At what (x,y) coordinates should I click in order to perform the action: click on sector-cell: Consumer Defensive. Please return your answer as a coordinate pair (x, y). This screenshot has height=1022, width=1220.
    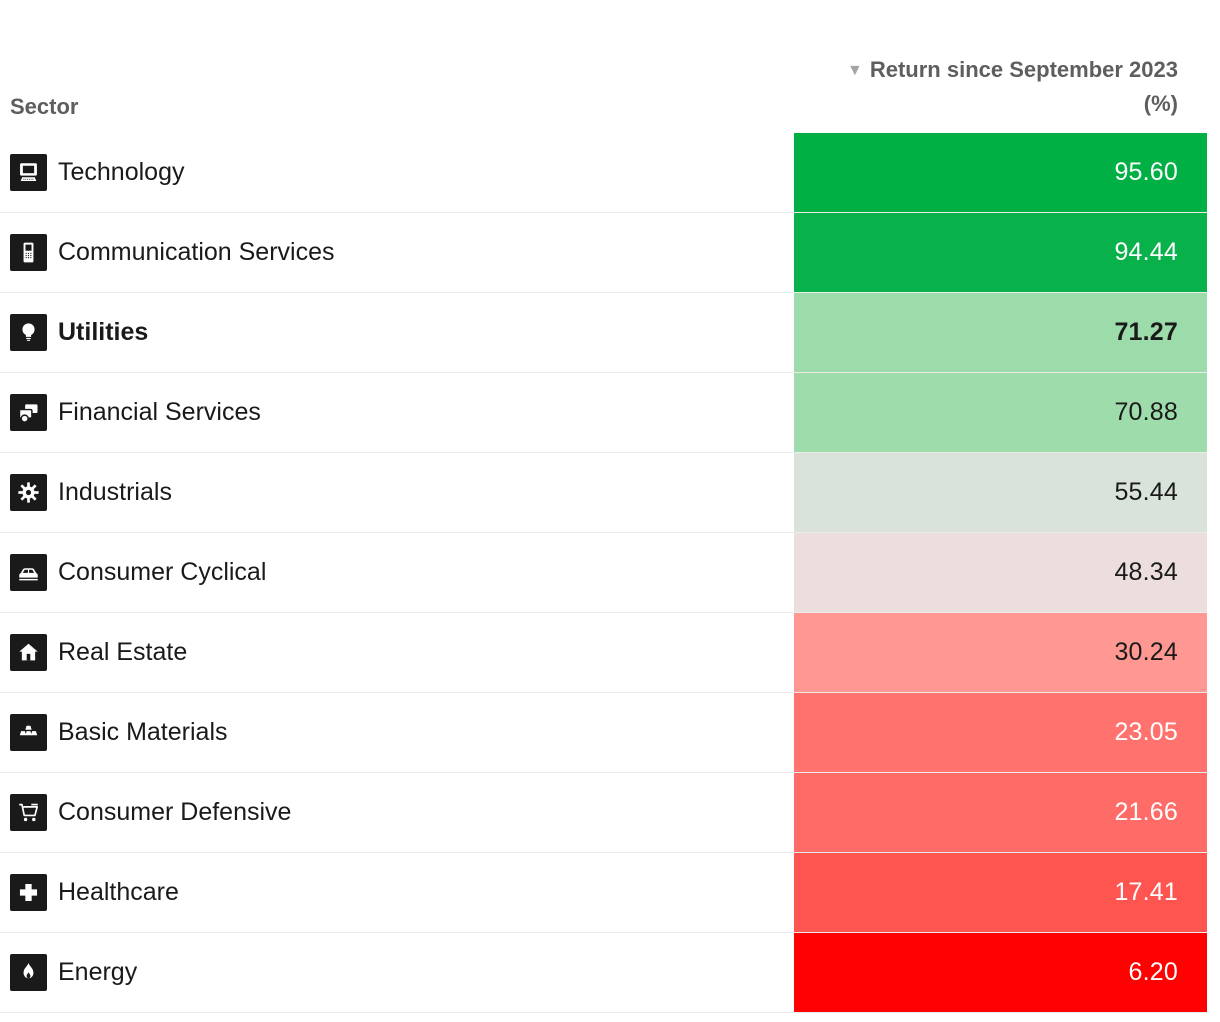
    Looking at the image, I should click on (397, 812).